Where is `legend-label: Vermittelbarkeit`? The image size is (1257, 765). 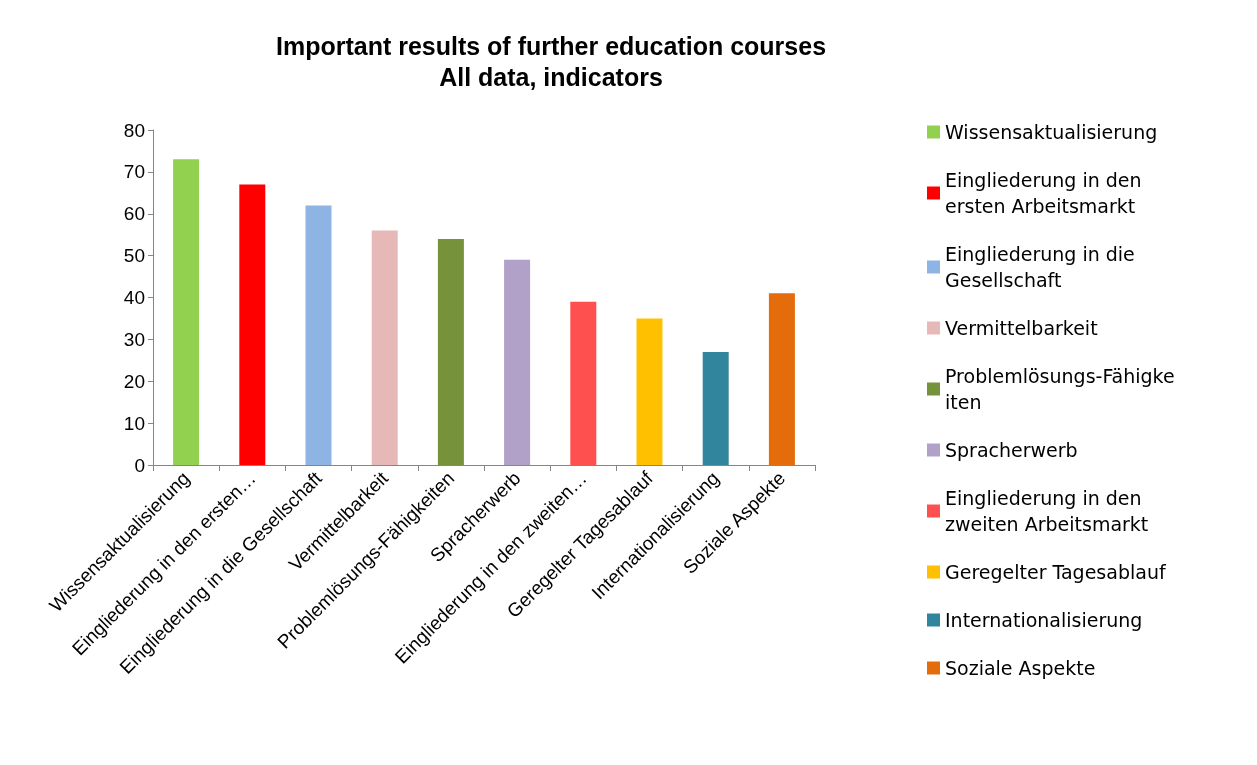 legend-label: Vermittelbarkeit is located at coordinates (1021, 328).